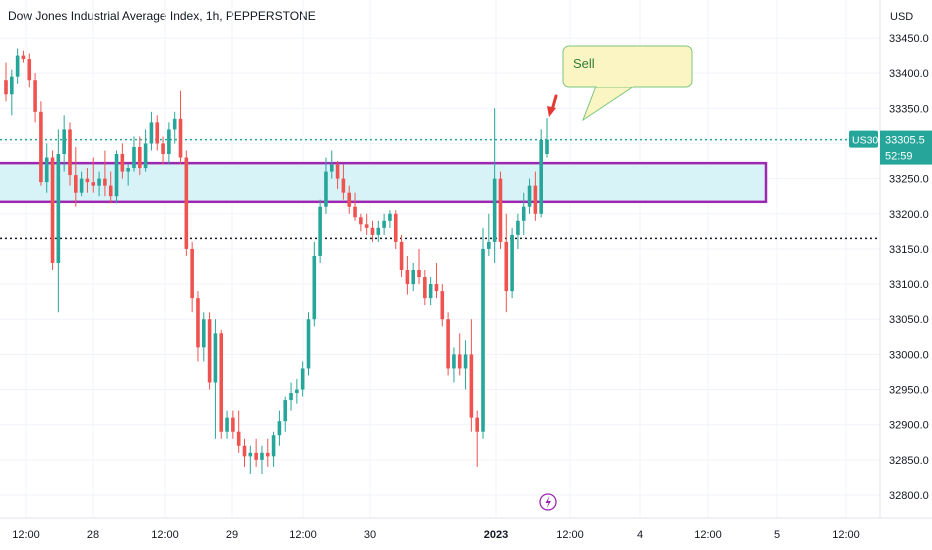  I want to click on callout-text: Sell, so click(584, 63).